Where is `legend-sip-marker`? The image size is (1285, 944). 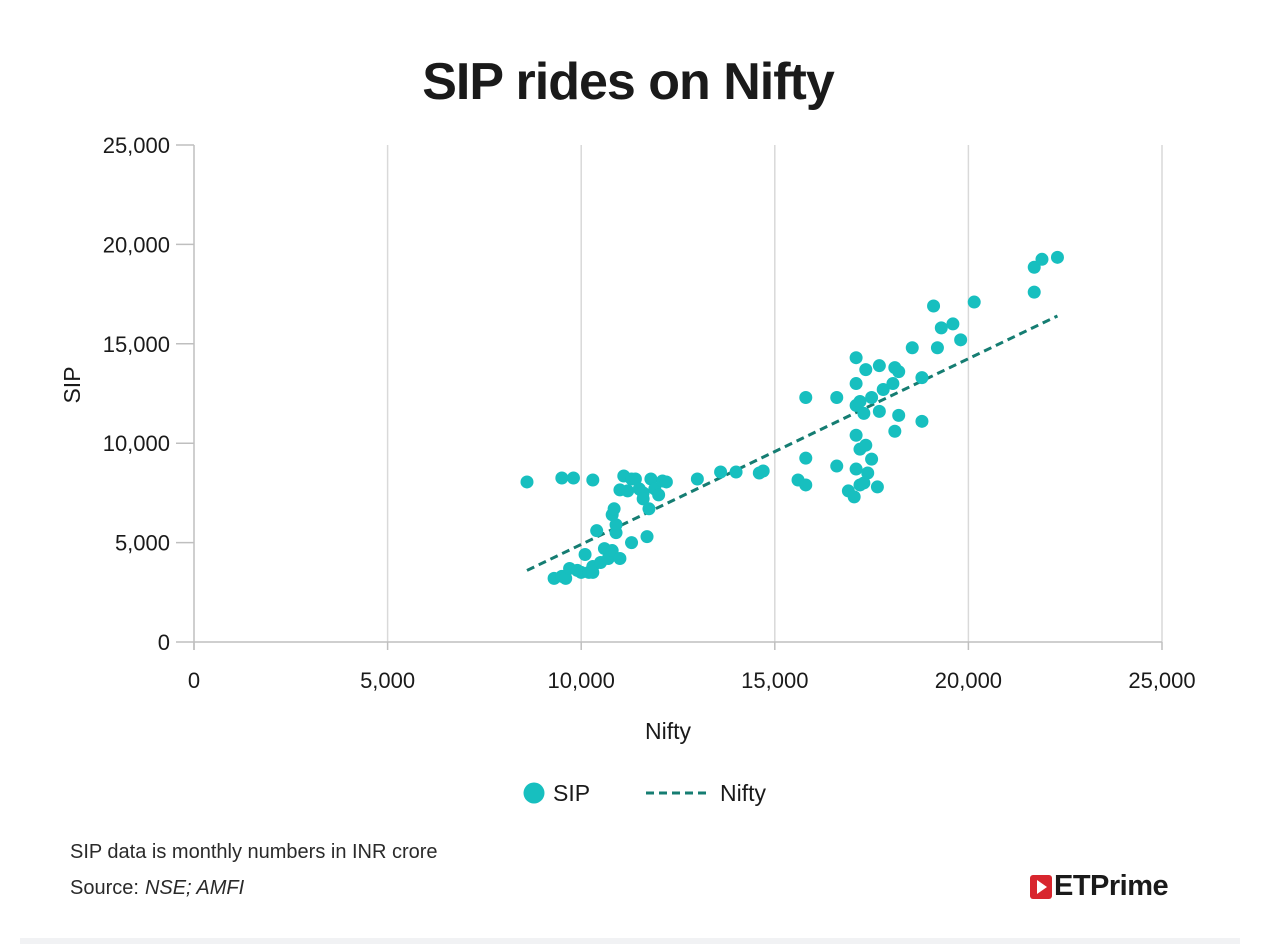
legend-sip-marker is located at coordinates (534, 793).